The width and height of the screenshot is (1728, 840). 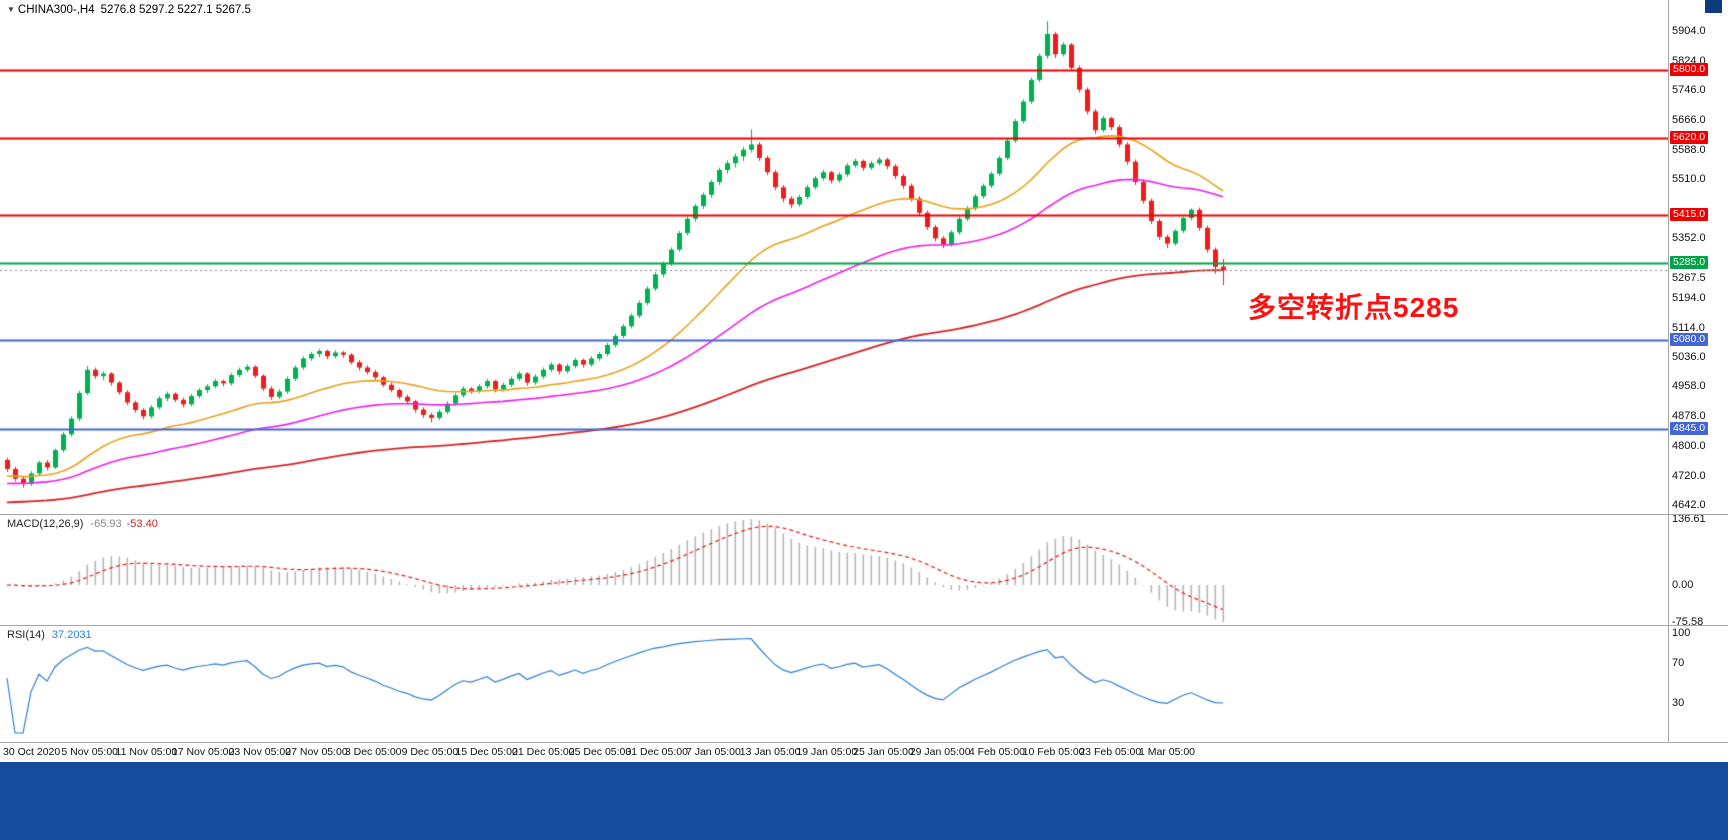 I want to click on time-label: 7 Jan 05:00, so click(x=713, y=752).